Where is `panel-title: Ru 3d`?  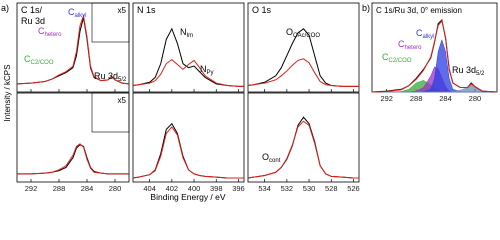
panel-title: Ru 3d is located at coordinates (33, 21).